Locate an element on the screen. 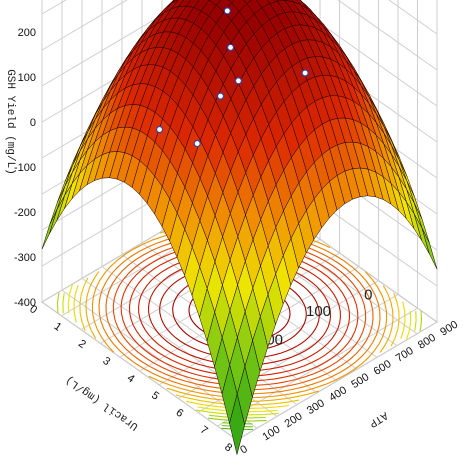  atp-tick-label: 700 is located at coordinates (405, 355).